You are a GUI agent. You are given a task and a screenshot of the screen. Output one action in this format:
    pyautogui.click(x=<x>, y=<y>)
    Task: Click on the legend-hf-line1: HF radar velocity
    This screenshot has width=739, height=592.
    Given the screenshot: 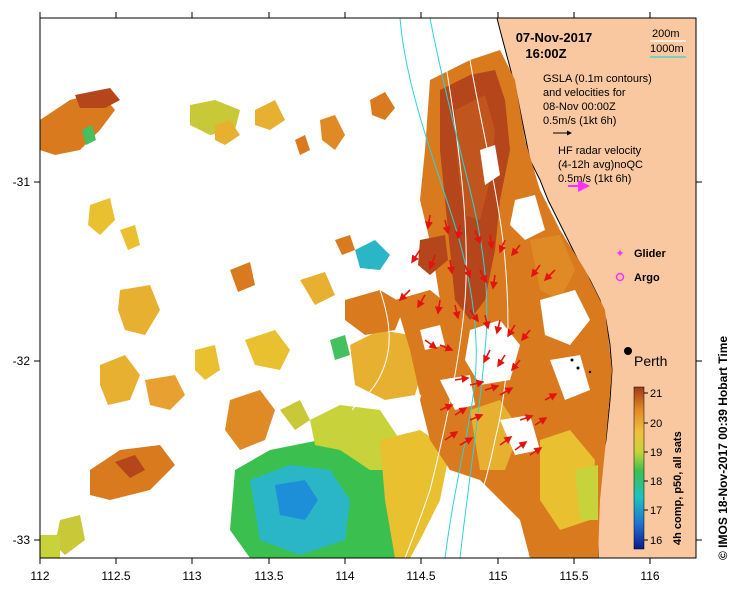 What is the action you would take?
    pyautogui.click(x=600, y=151)
    